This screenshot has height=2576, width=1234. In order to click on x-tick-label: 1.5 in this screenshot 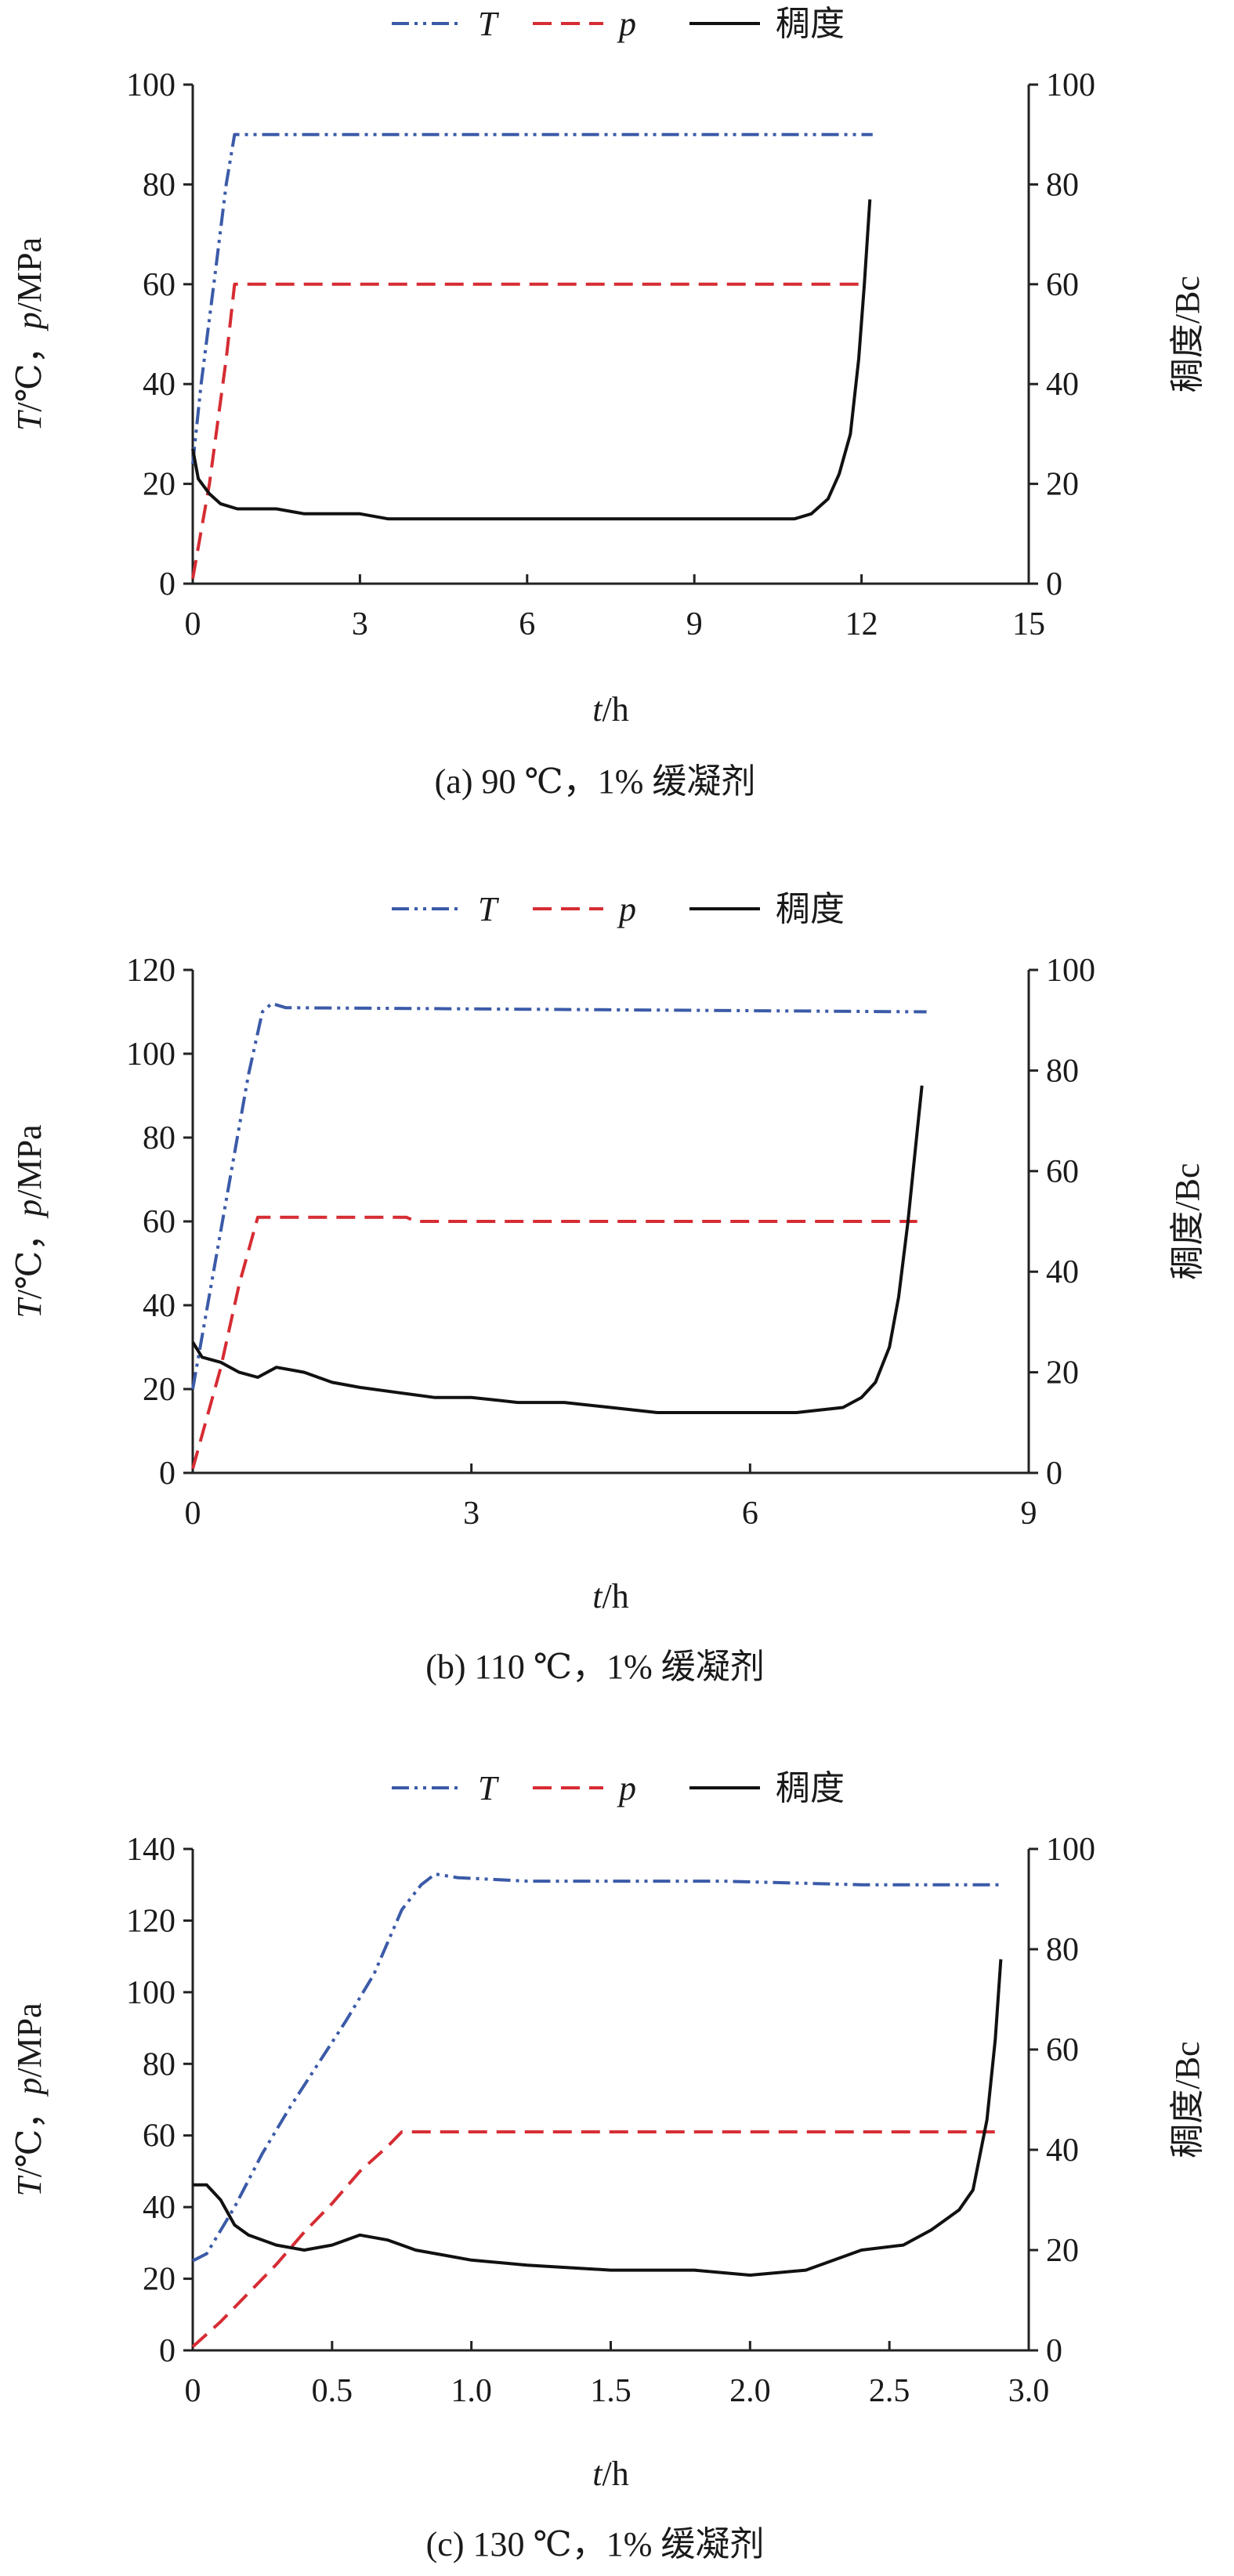, I will do `click(610, 2391)`.